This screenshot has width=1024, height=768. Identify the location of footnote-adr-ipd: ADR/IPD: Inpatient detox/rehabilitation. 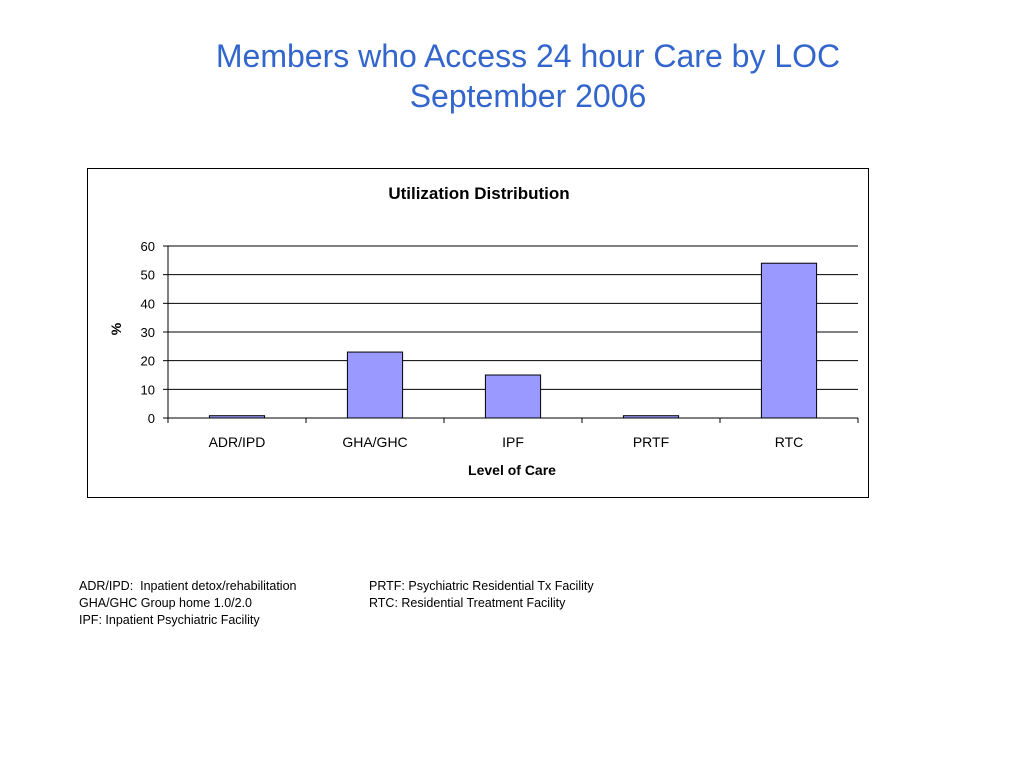
(188, 586).